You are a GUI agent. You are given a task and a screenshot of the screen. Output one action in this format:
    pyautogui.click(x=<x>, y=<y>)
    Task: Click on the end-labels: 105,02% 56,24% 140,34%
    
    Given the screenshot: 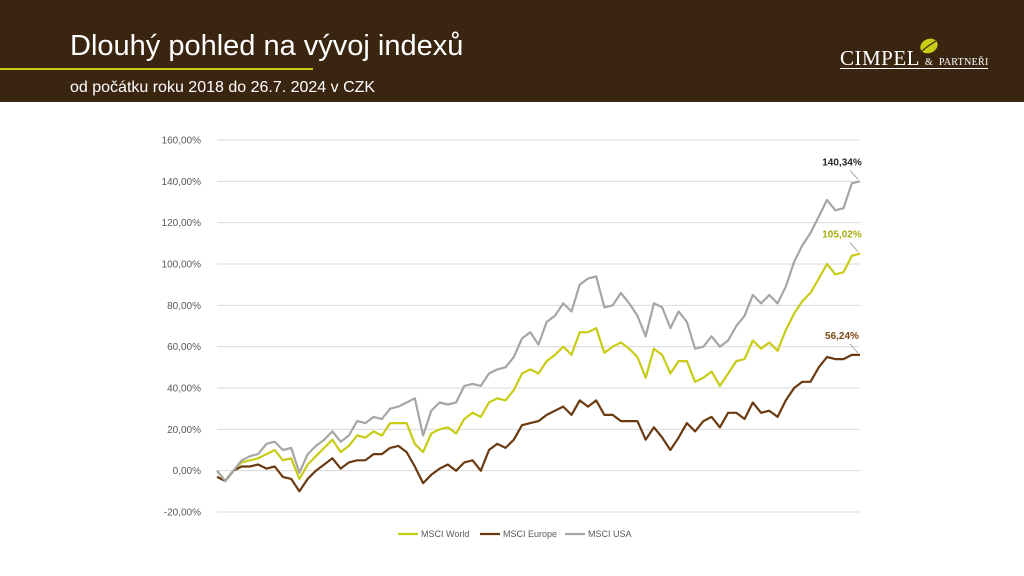 What is the action you would take?
    pyautogui.click(x=842, y=255)
    